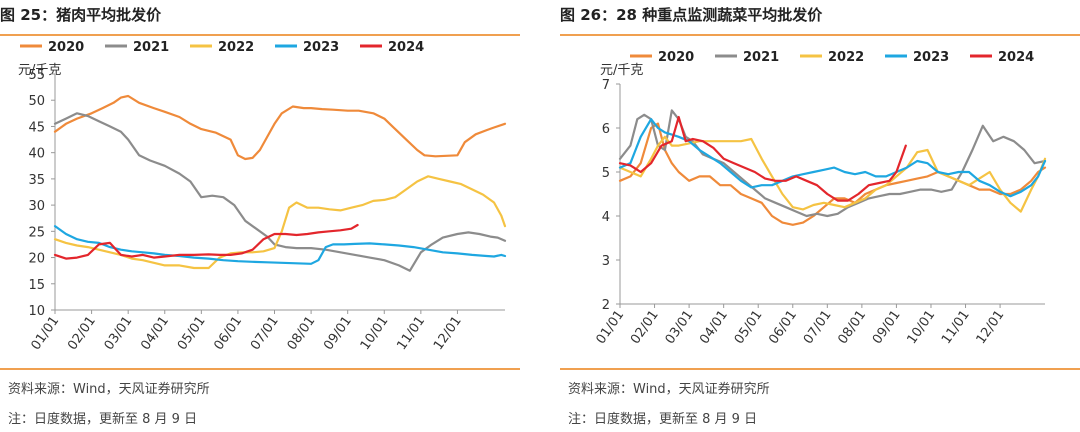 This screenshot has height=432, width=1080. Describe the element at coordinates (81, 15) in the screenshot. I see `chart-title-pork: 图 25：猪肉平均批发价` at that location.